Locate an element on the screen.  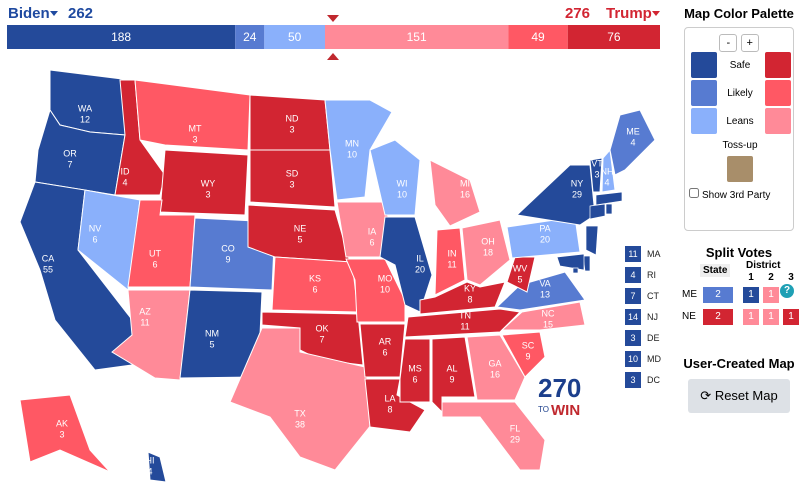
state-ev: 13 is located at coordinates (545, 294).